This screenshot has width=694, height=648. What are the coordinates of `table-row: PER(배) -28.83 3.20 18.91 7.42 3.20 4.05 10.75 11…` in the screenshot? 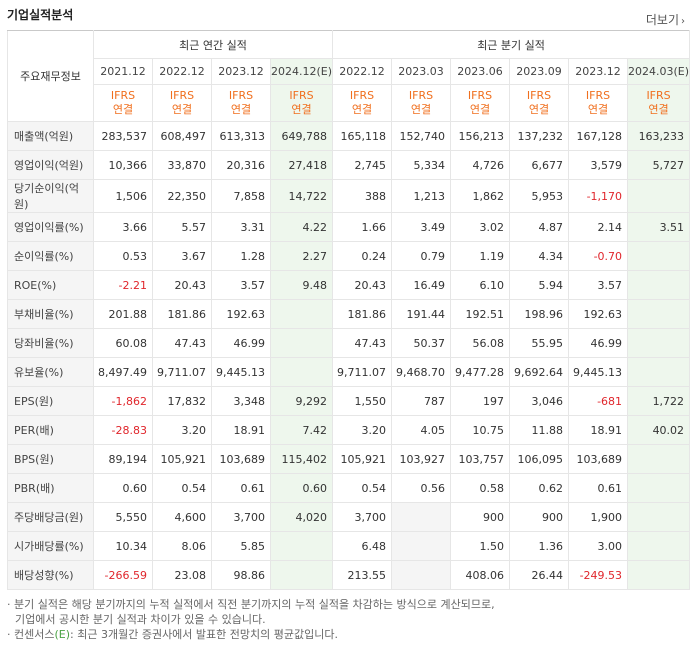 It's located at (349, 430).